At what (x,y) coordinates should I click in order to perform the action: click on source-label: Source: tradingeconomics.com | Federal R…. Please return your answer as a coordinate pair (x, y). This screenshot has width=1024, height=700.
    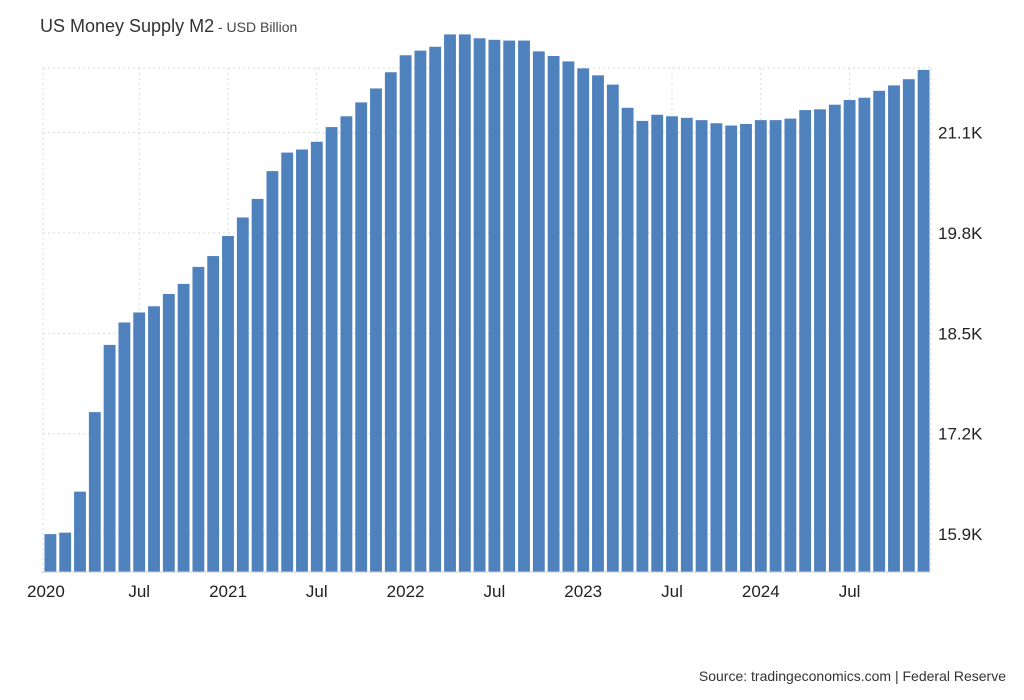
    Looking at the image, I should click on (852, 676).